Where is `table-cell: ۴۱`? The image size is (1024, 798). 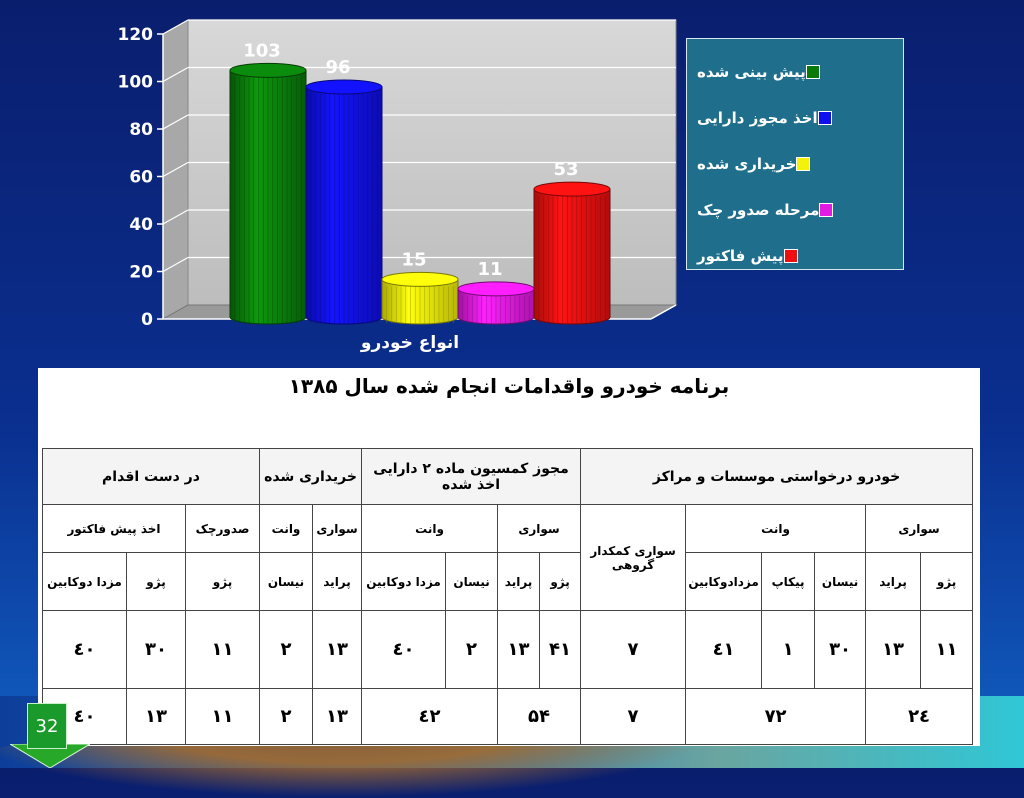 table-cell: ۴۱ is located at coordinates (560, 649).